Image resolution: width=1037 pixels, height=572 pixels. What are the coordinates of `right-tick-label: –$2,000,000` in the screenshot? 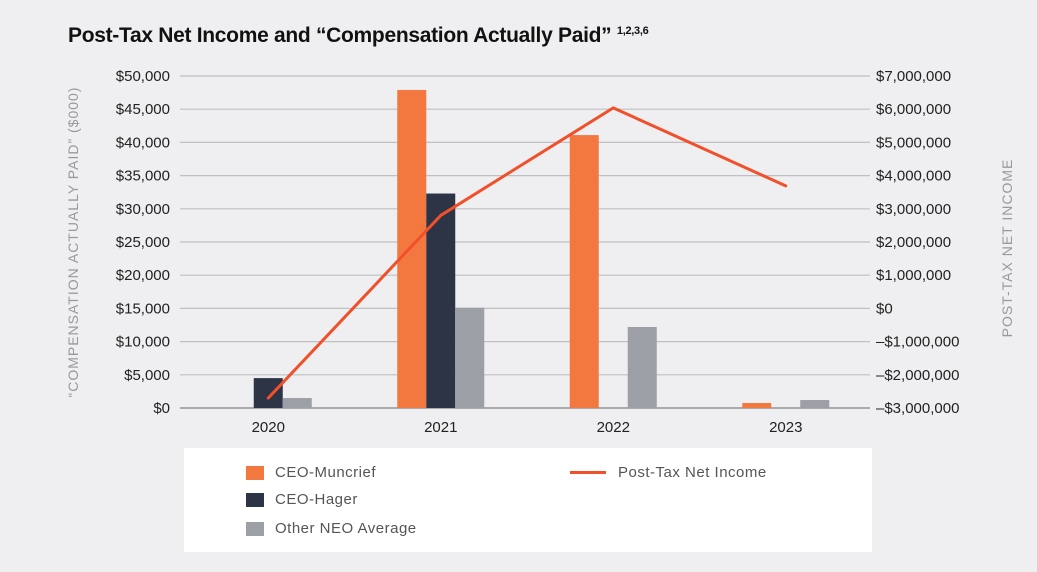 It's located at (917, 375).